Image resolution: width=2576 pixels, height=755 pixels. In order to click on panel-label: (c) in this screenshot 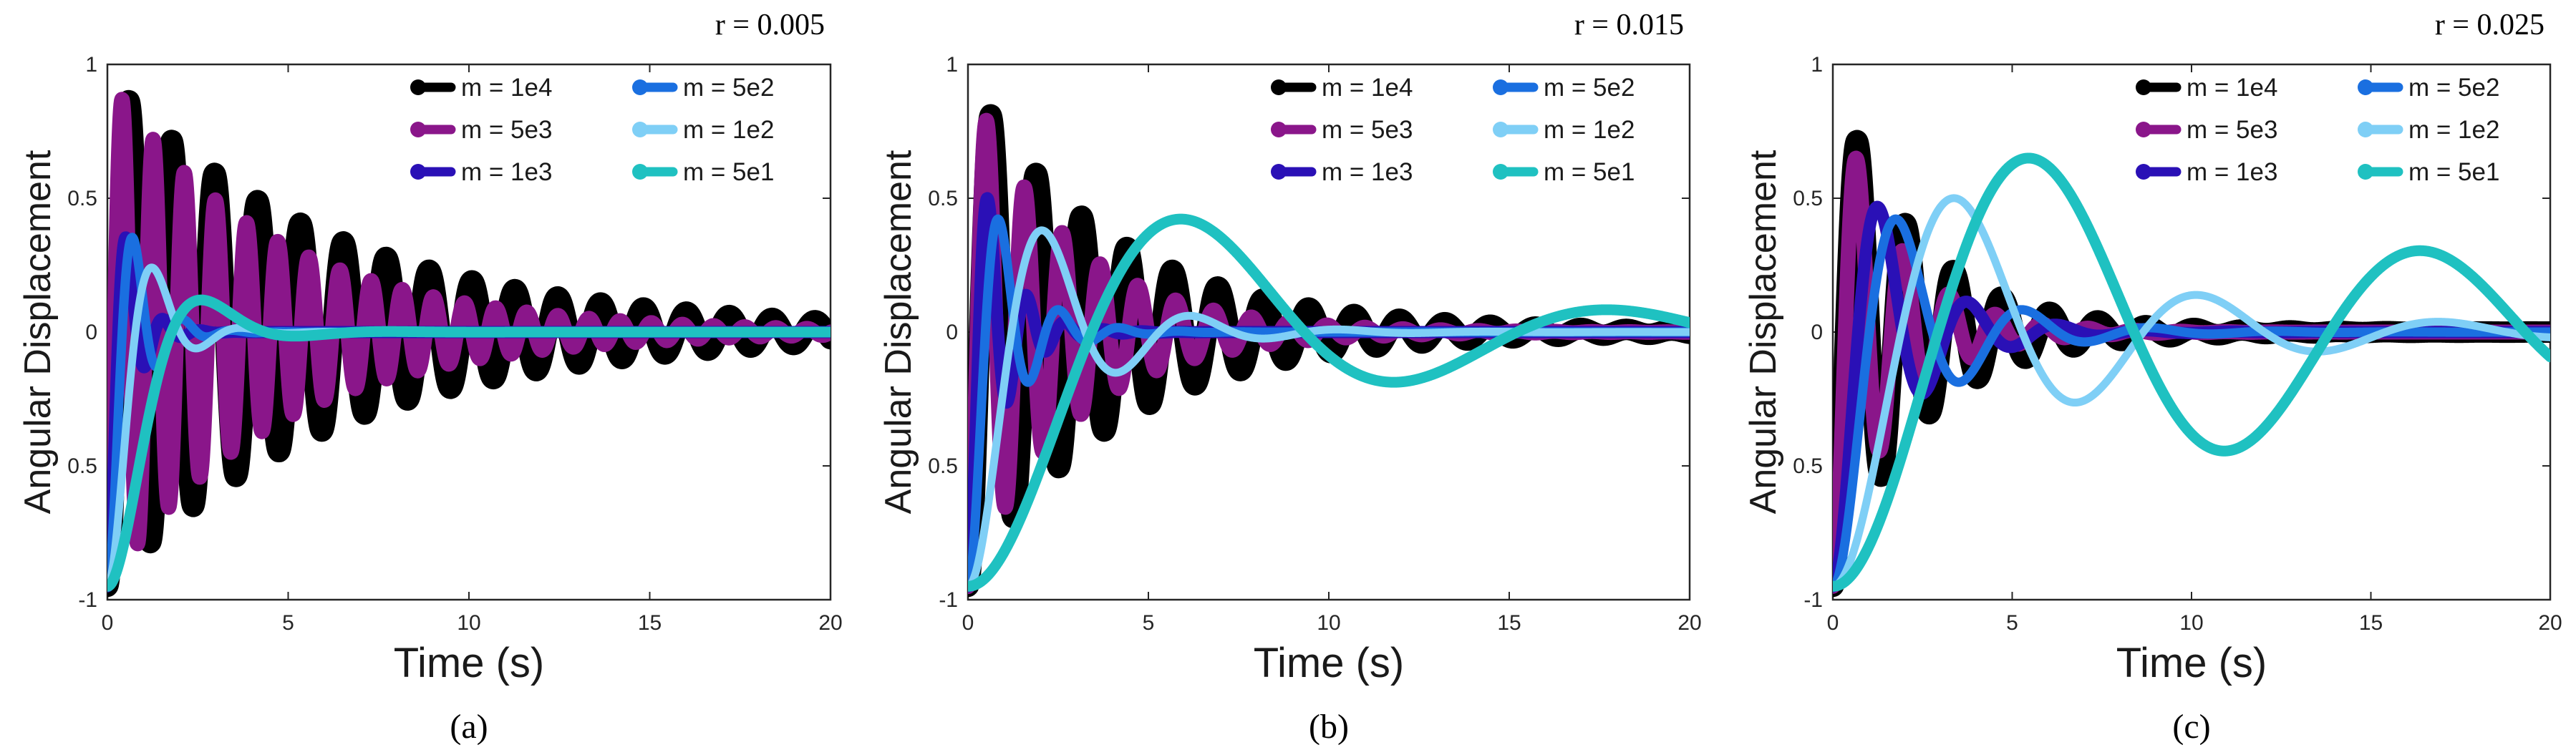, I will do `click(2191, 727)`.